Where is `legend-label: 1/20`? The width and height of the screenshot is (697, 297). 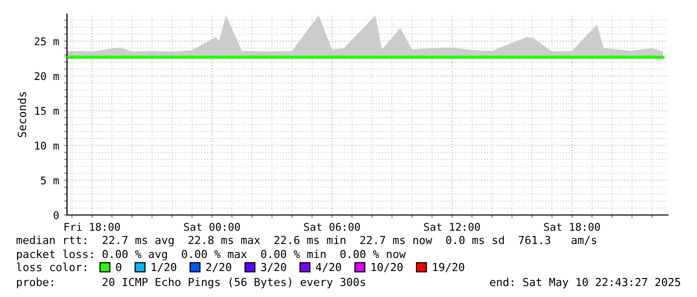
legend-label: 1/20 is located at coordinates (164, 267).